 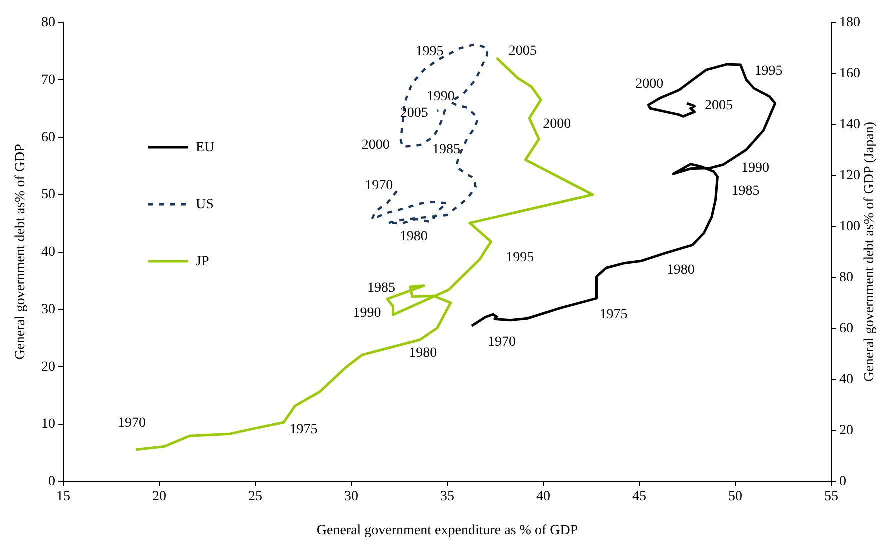 I want to click on x-tick-label: 45, so click(x=639, y=497).